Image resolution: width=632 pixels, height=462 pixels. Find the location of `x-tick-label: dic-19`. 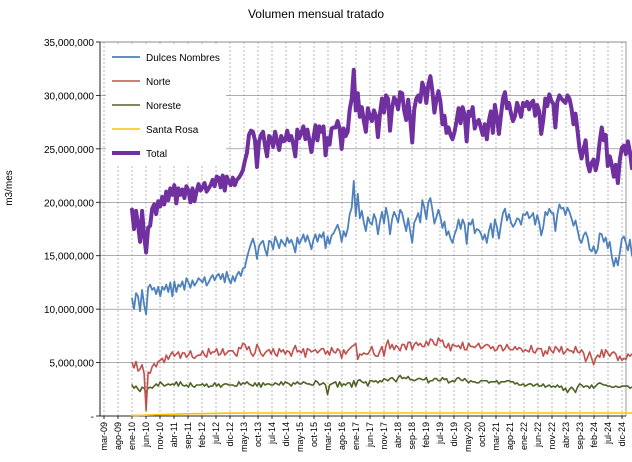

x-tick-label: dic-19 is located at coordinates (454, 434).